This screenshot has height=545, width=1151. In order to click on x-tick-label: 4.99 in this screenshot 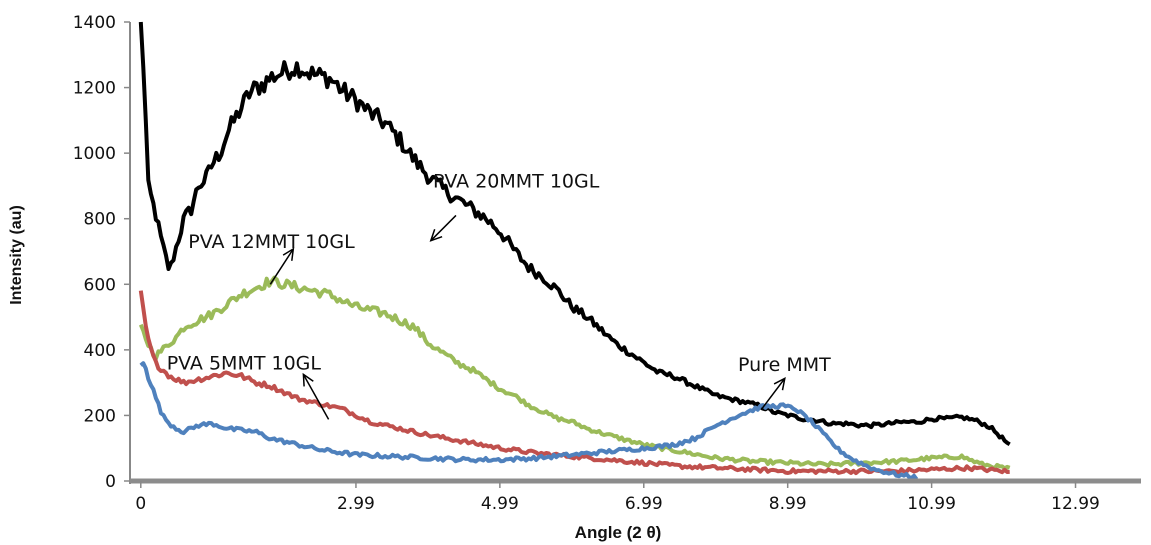, I will do `click(500, 504)`.